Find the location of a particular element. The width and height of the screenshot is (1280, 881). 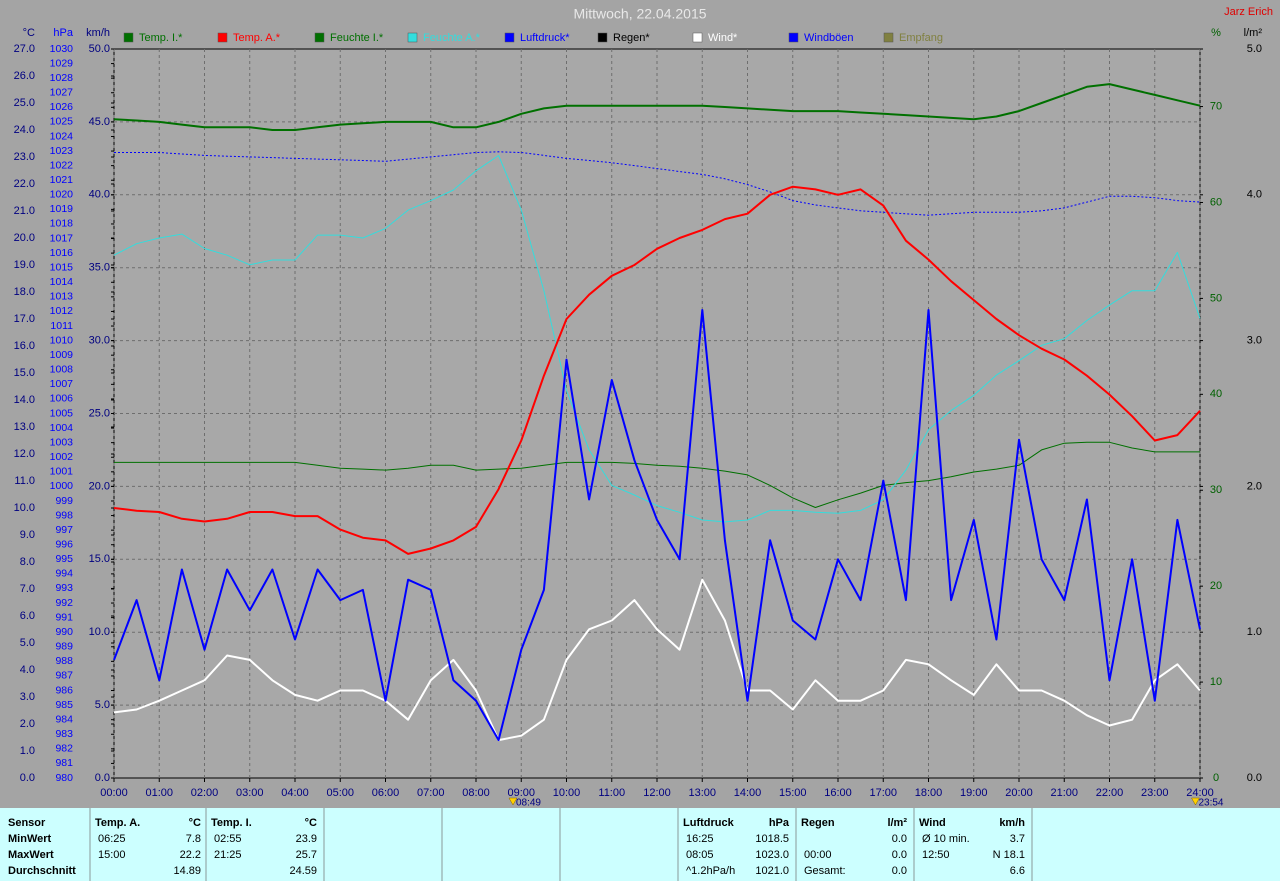

block-unit: km/h is located at coordinates (1012, 823).